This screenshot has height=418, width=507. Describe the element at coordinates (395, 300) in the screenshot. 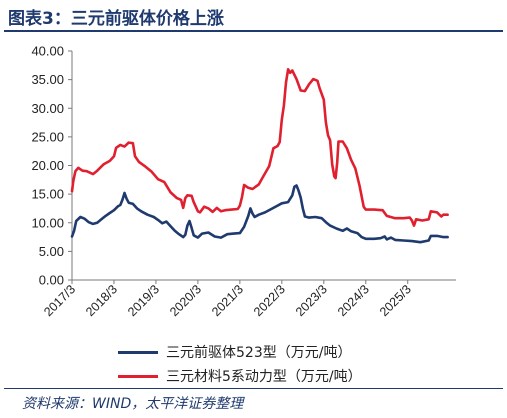

I see `x-tick-label: 2025/3` at that location.